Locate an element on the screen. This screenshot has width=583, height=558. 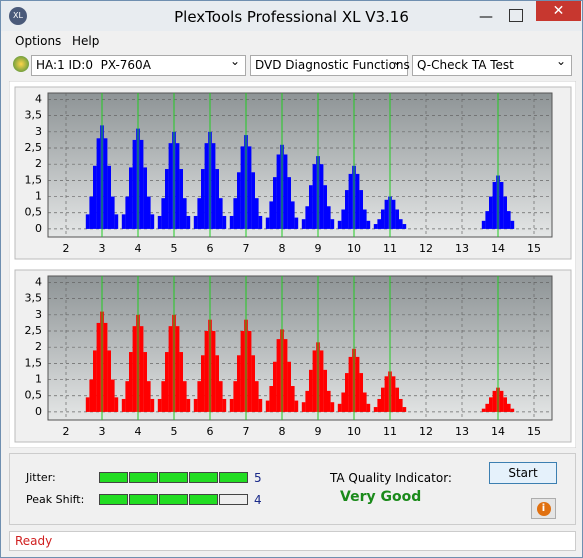
menu-item: Options is located at coordinates (38, 41).